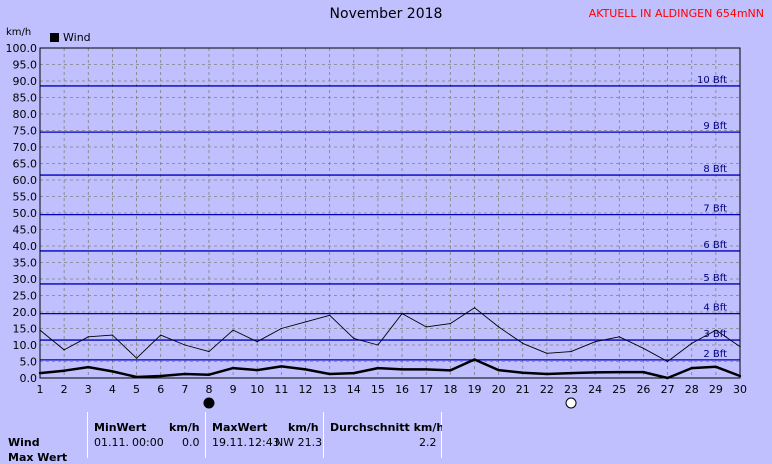 Image resolution: width=772 pixels, height=464 pixels. What do you see at coordinates (25, 213) in the screenshot?
I see `y-tick-label: 50.0` at bounding box center [25, 213].